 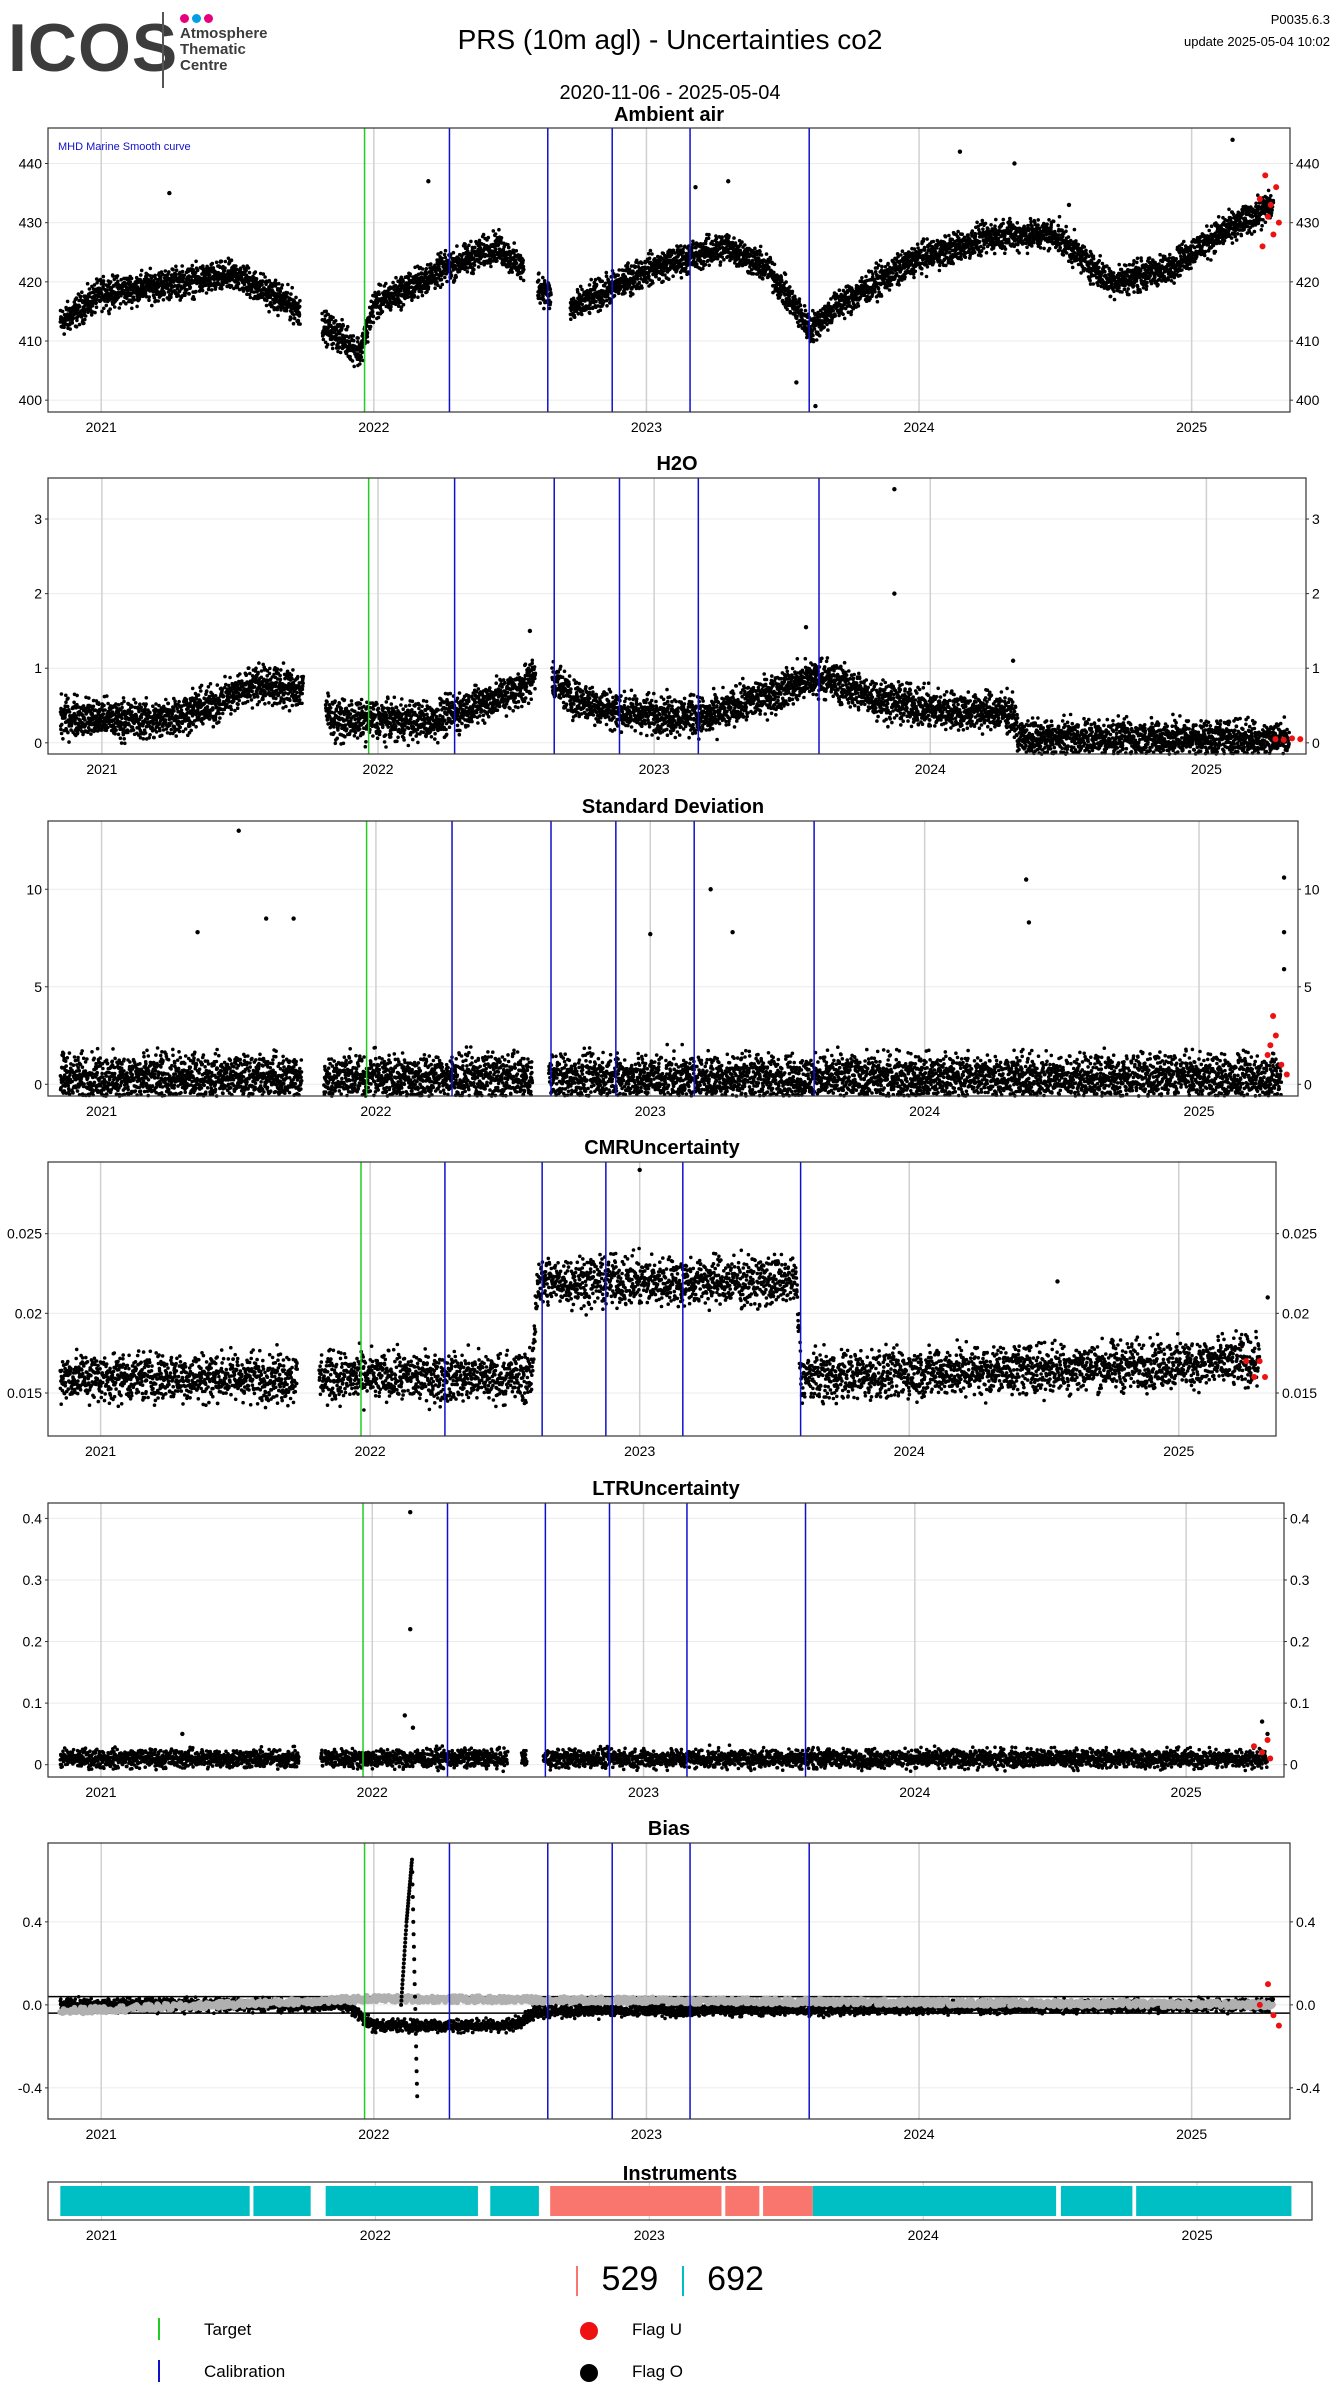 What do you see at coordinates (93, 48) in the screenshot?
I see `icos-logo: ICOS` at bounding box center [93, 48].